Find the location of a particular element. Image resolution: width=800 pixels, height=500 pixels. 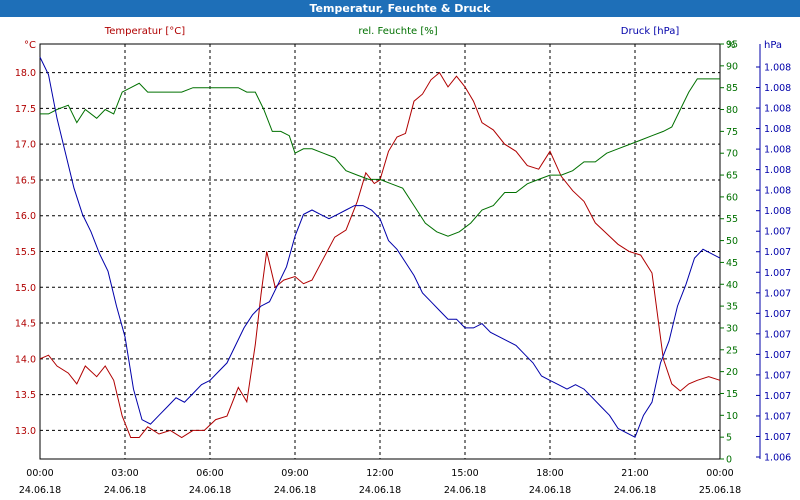

x-tick-time: 18:00 is located at coordinates (549, 473).